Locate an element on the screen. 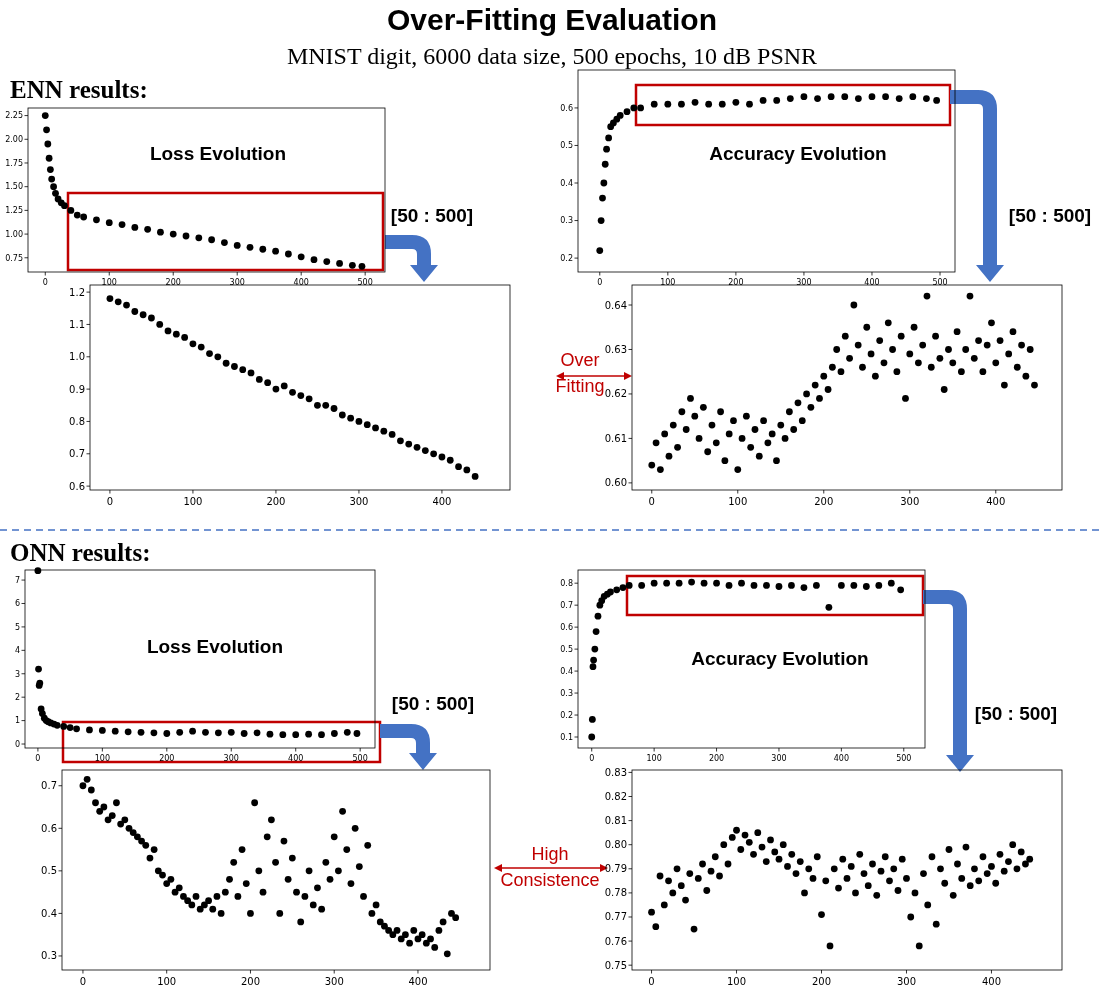 This screenshot has height=998, width=1104. y-tick-label: 0.83 is located at coordinates (615, 772).